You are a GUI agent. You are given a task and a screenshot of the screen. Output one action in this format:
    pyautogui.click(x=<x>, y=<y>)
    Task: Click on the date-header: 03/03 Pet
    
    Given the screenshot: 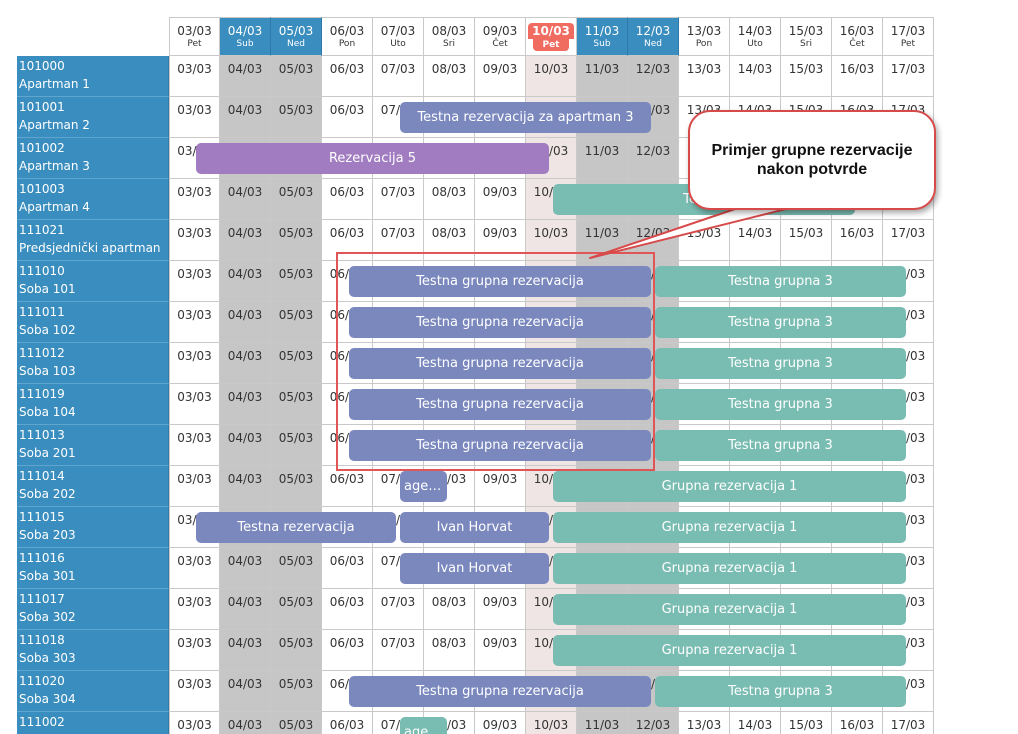 What is the action you would take?
    pyautogui.click(x=194, y=36)
    